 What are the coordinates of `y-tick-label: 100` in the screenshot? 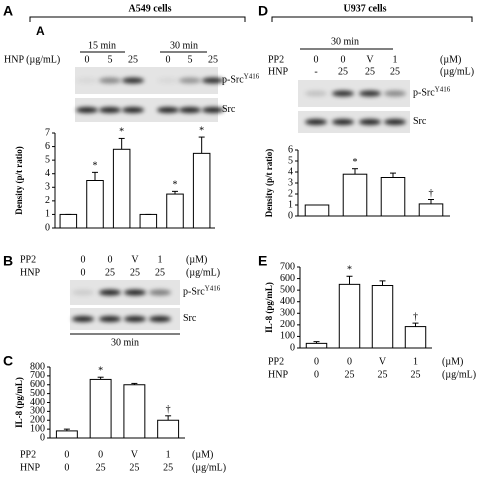 It's located at (37, 428).